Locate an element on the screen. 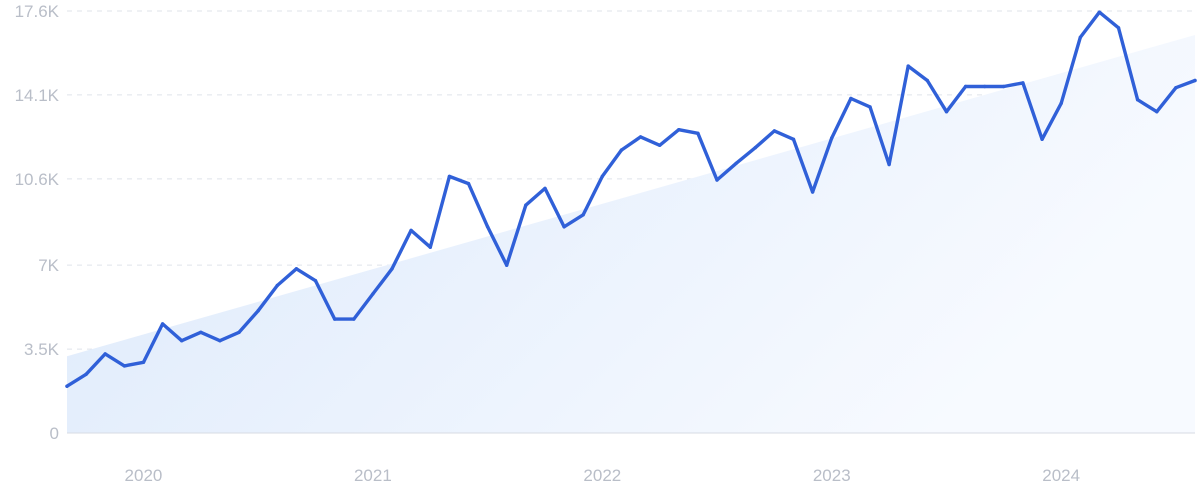 Image resolution: width=1200 pixels, height=499 pixels. x-axis-tick-labels: 2020 2021 2022 2023 2024 is located at coordinates (603, 475).